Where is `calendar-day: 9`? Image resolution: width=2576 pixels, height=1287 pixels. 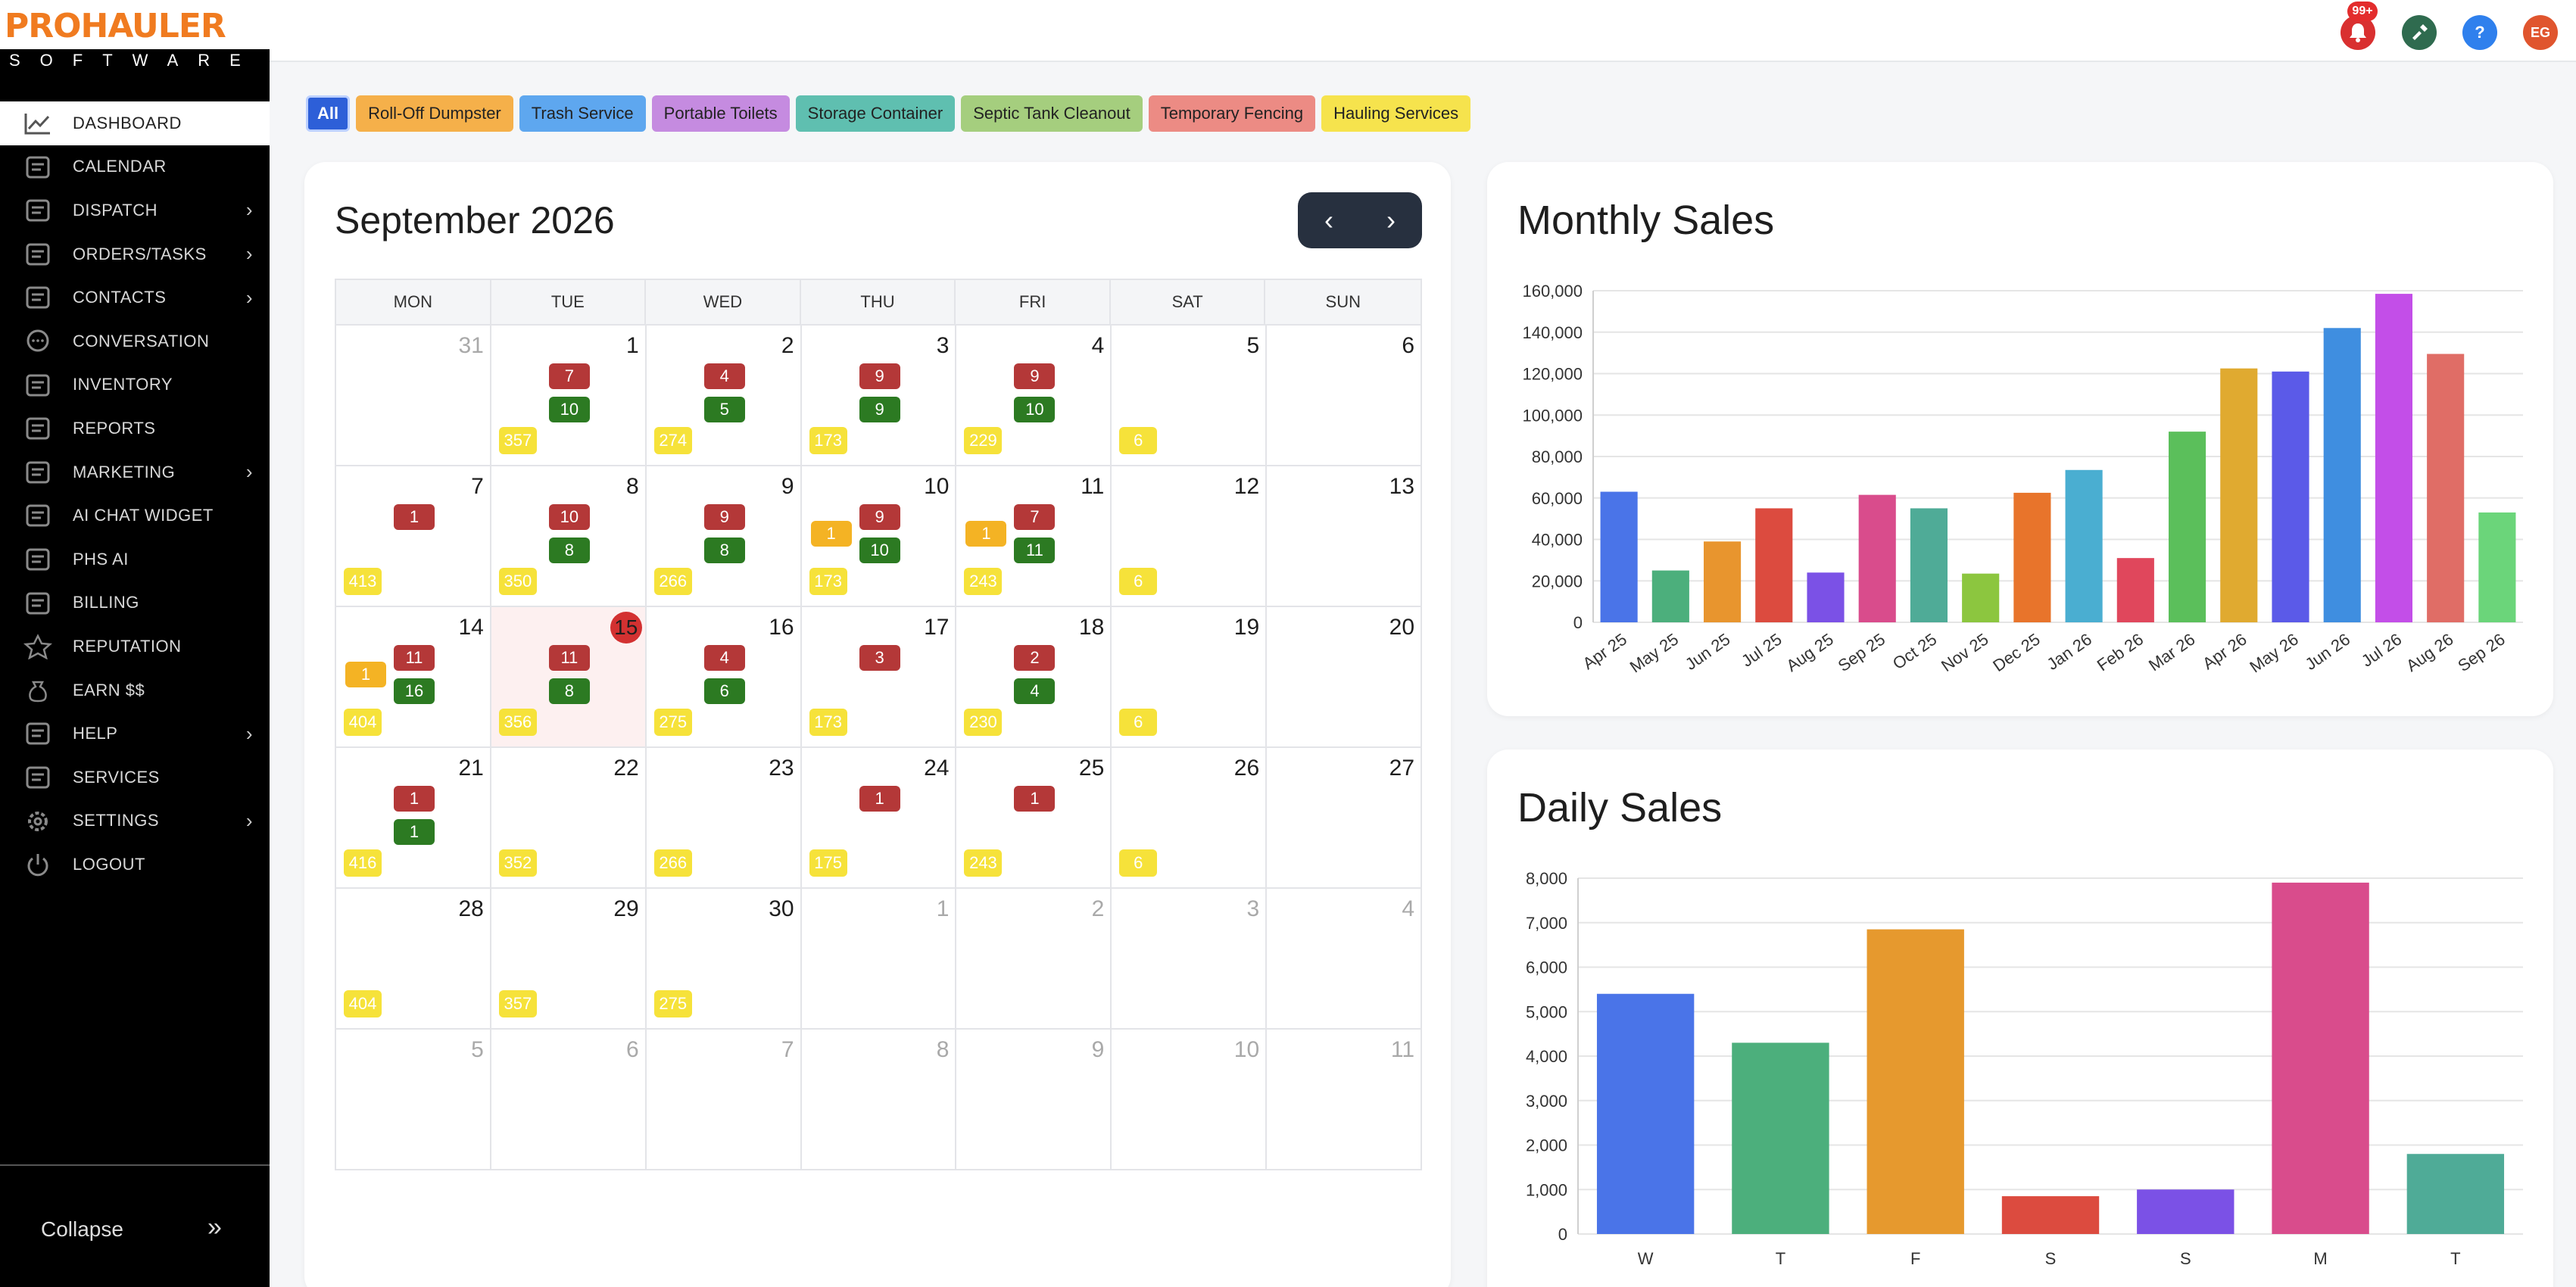
calendar-day: 9 is located at coordinates (1034, 1099).